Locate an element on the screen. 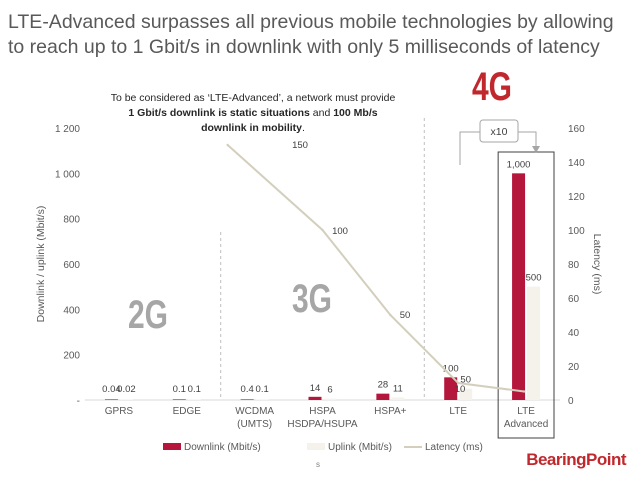 The width and height of the screenshot is (638, 478). label-3g: 3G is located at coordinates (312, 299).